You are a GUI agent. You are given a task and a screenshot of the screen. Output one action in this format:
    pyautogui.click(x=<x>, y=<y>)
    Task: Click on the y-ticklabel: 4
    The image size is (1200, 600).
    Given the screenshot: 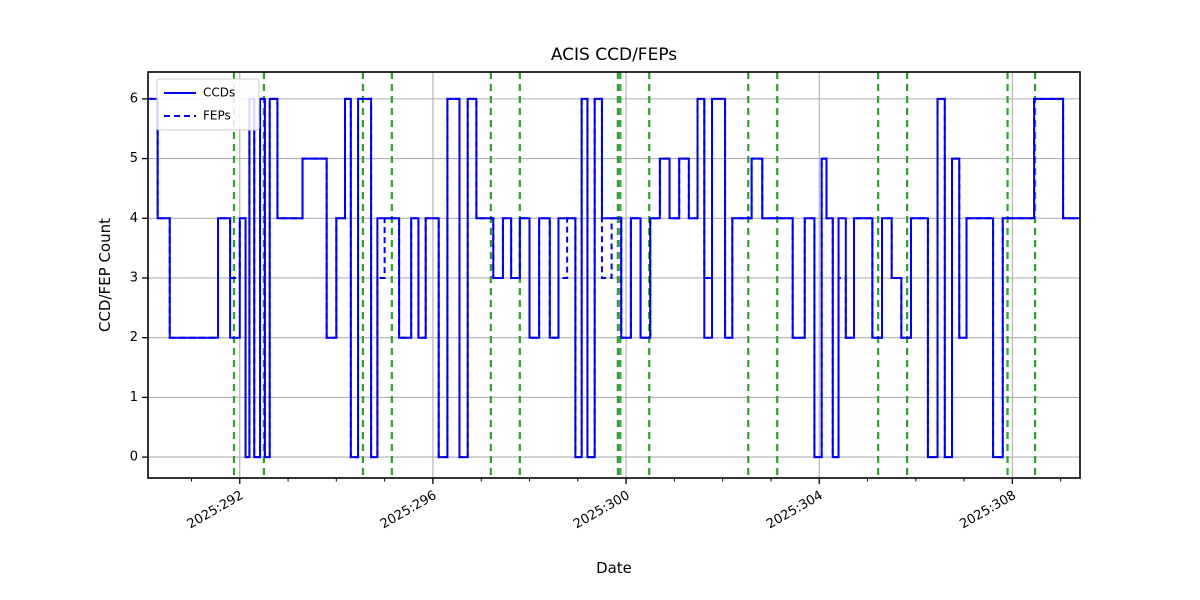 What is the action you would take?
    pyautogui.click(x=134, y=218)
    